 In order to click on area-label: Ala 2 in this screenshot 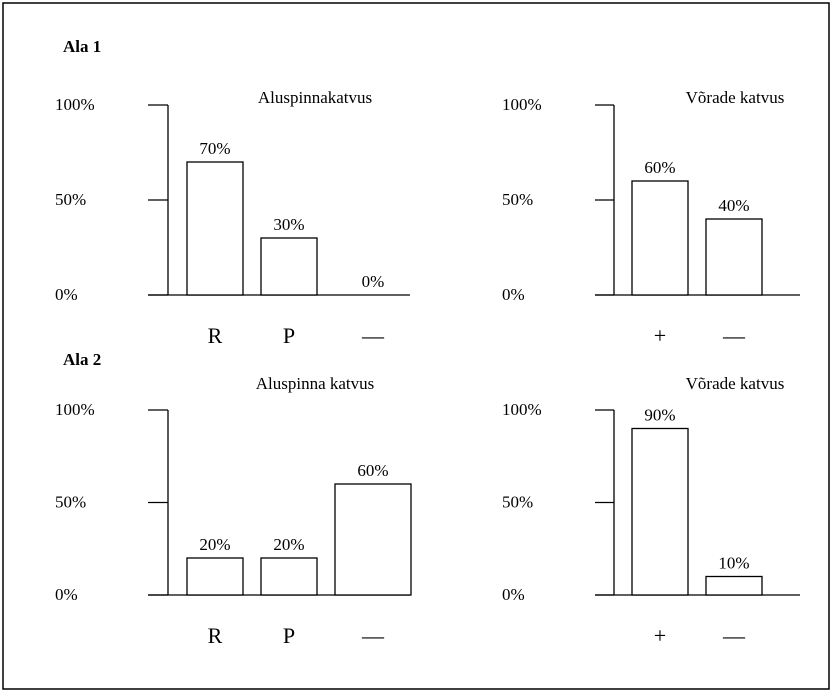, I will do `click(82, 359)`.